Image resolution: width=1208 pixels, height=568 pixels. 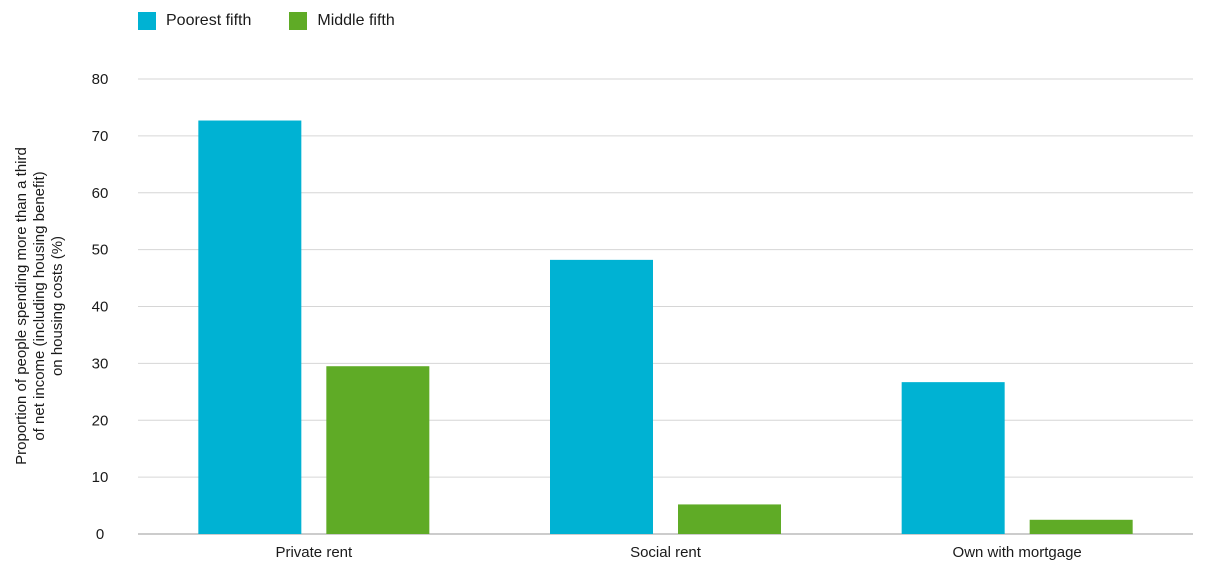 What do you see at coordinates (100, 363) in the screenshot?
I see `y-tick-label-30: 30` at bounding box center [100, 363].